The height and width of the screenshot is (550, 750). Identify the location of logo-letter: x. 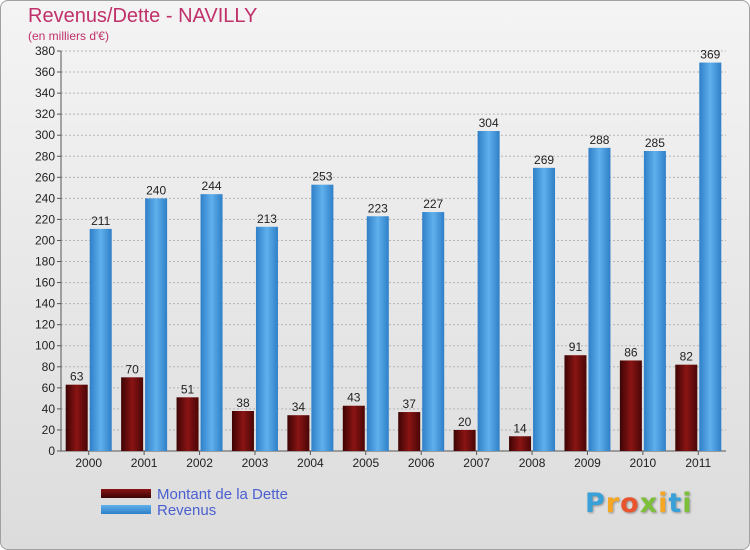
(649, 503).